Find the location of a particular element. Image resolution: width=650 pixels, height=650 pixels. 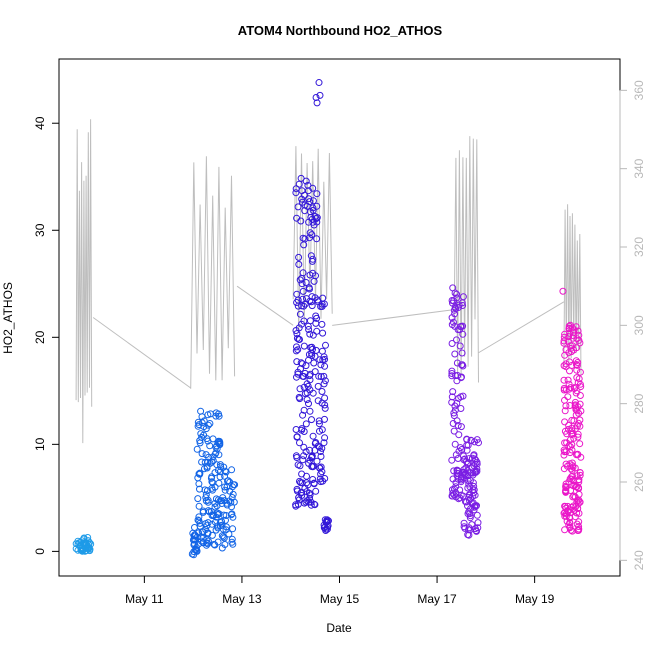

y-right-tick-label: 360 is located at coordinates (639, 90).